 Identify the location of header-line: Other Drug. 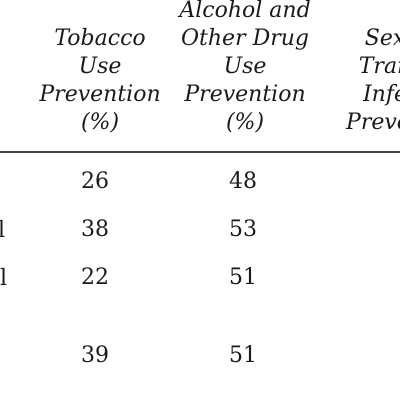
(245, 38).